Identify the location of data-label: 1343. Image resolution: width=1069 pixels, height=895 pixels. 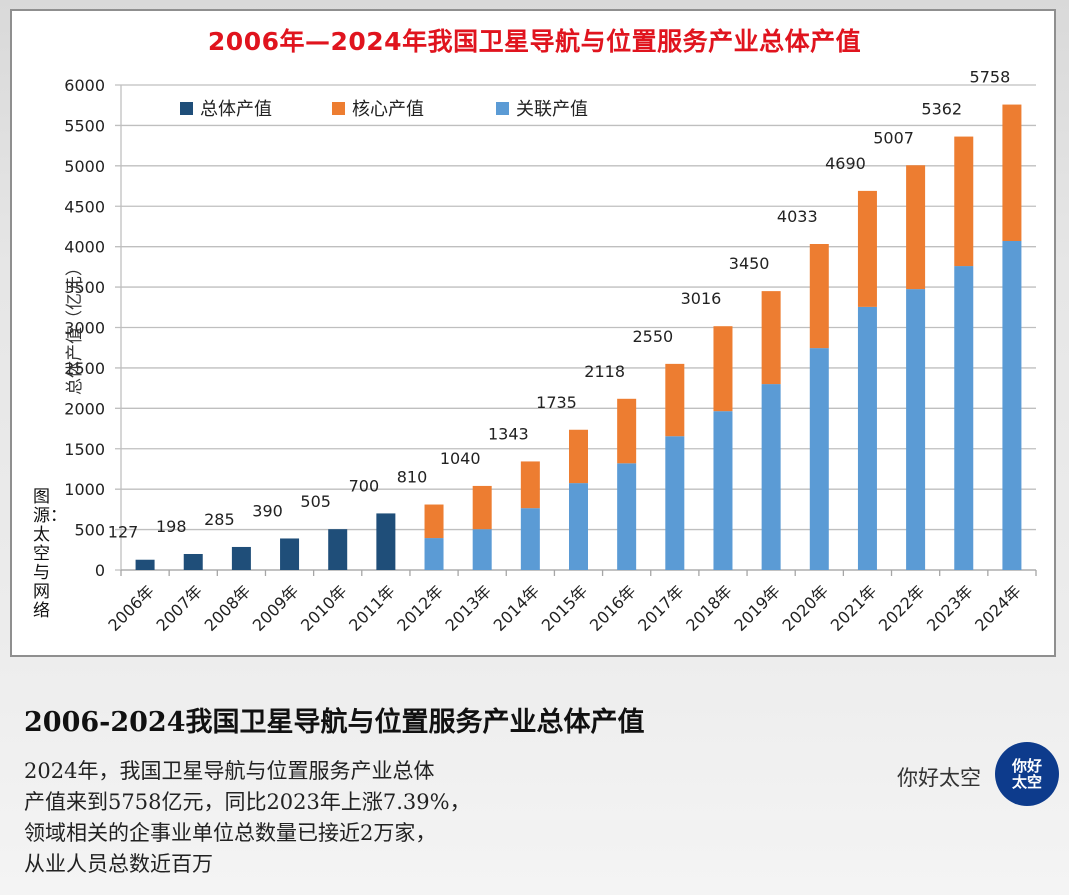
(508, 433).